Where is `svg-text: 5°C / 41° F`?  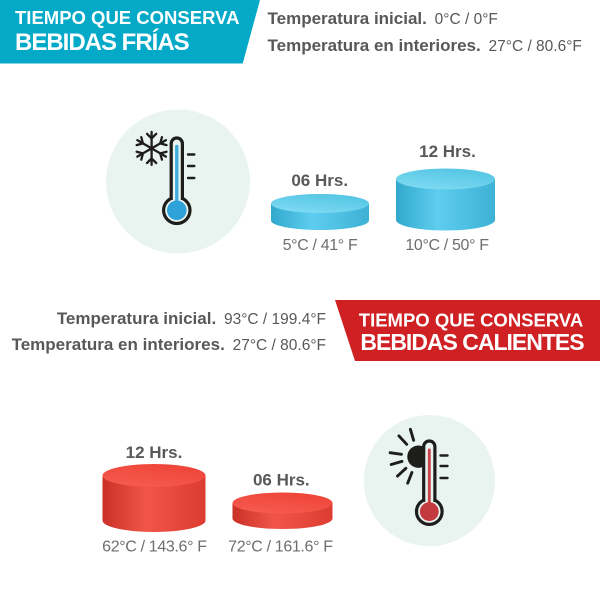
svg-text: 5°C / 41° F is located at coordinates (320, 245).